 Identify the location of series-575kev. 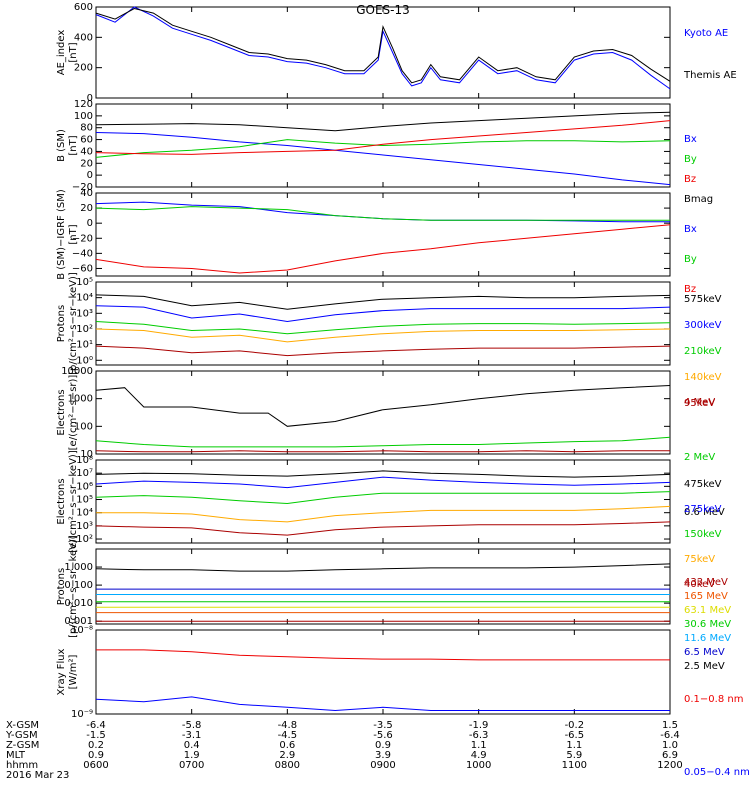
(383, 302).